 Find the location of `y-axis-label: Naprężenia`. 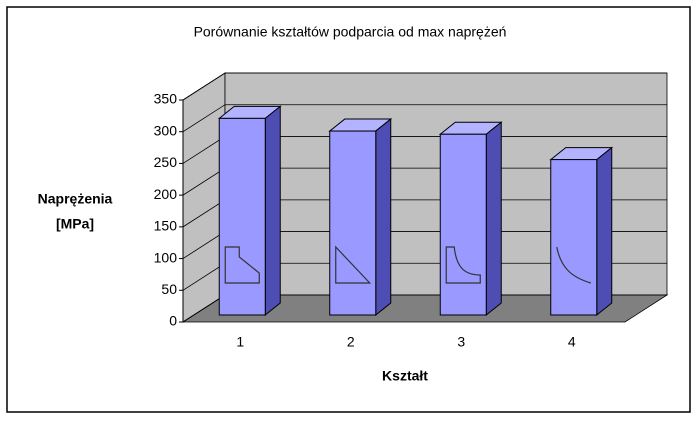

y-axis-label: Naprężenia is located at coordinates (75, 199).